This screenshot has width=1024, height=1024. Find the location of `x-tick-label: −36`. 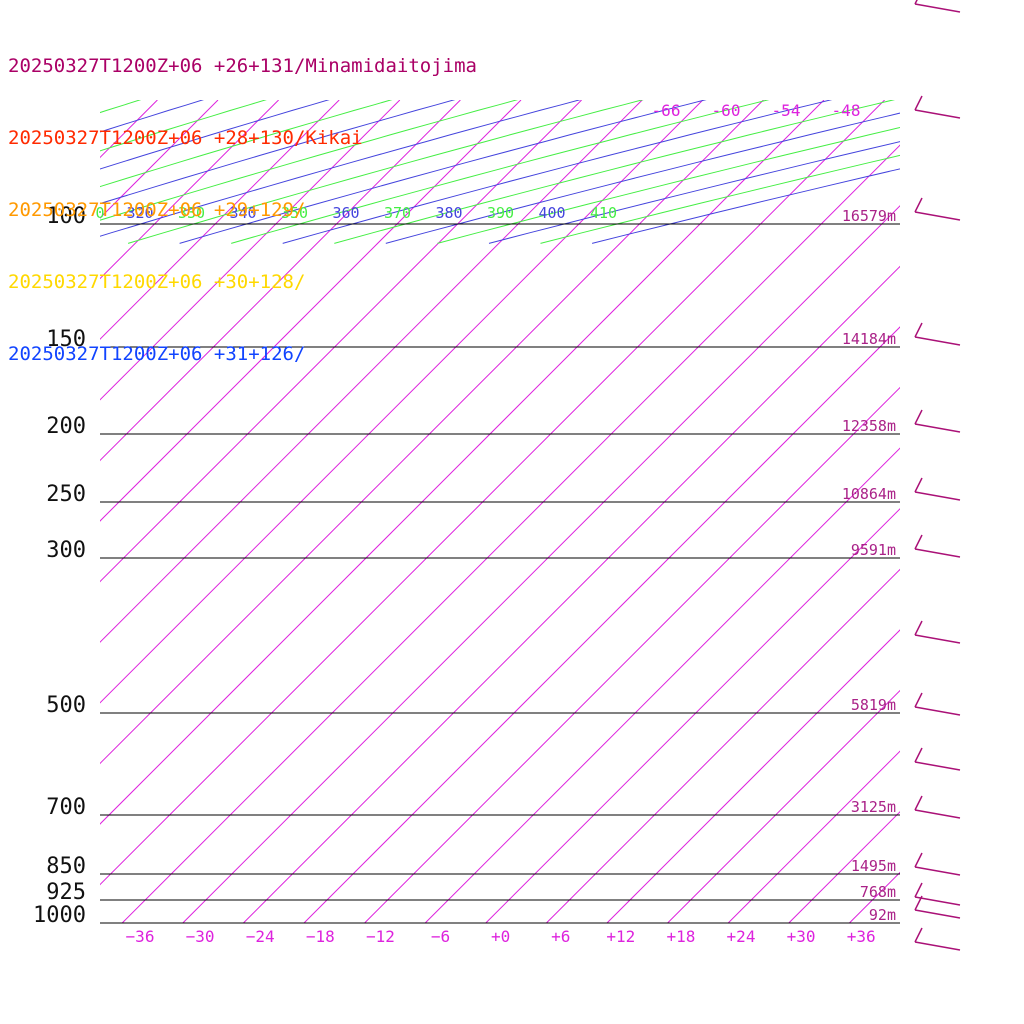

x-tick-label: −36 is located at coordinates (140, 936).